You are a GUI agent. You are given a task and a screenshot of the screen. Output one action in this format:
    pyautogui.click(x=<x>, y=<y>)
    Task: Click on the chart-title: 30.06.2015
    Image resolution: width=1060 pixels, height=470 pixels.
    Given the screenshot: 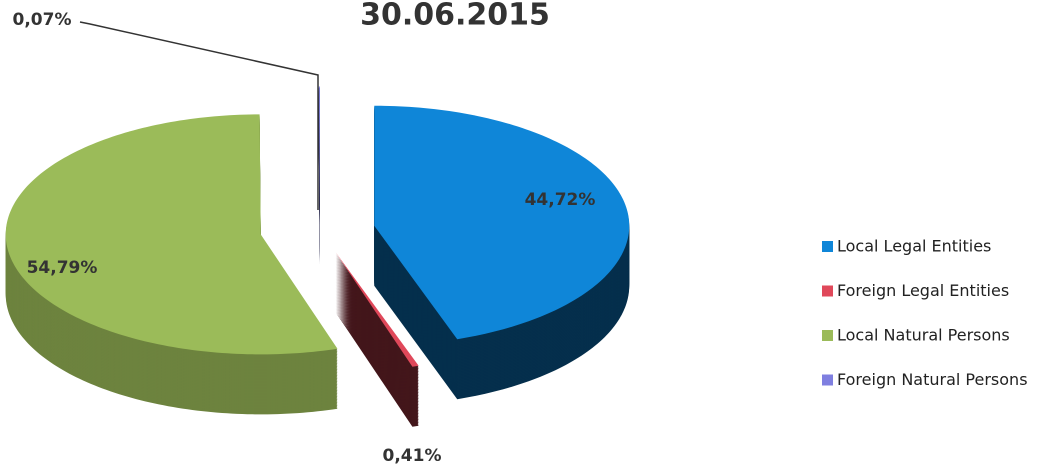 What is the action you would take?
    pyautogui.click(x=455, y=16)
    